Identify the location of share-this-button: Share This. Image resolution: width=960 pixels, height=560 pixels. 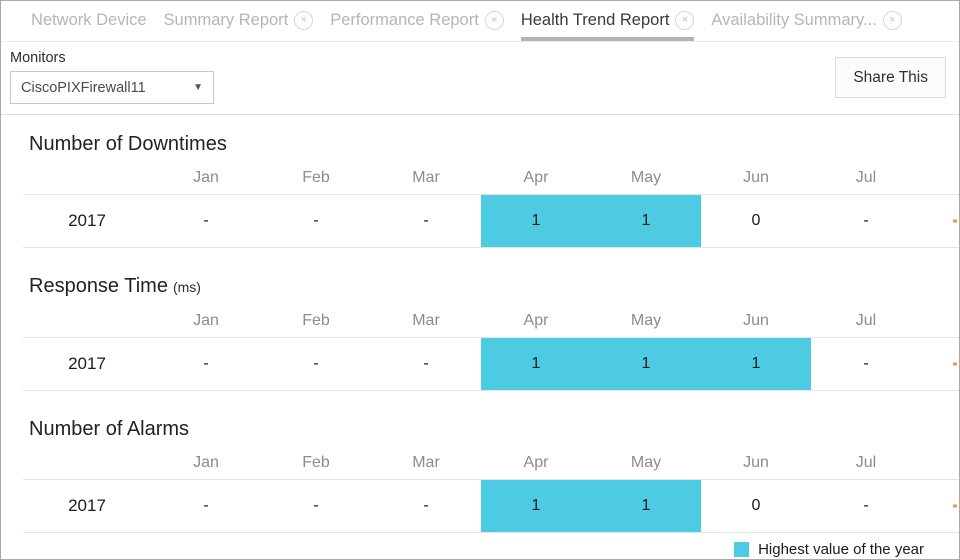
(890, 77).